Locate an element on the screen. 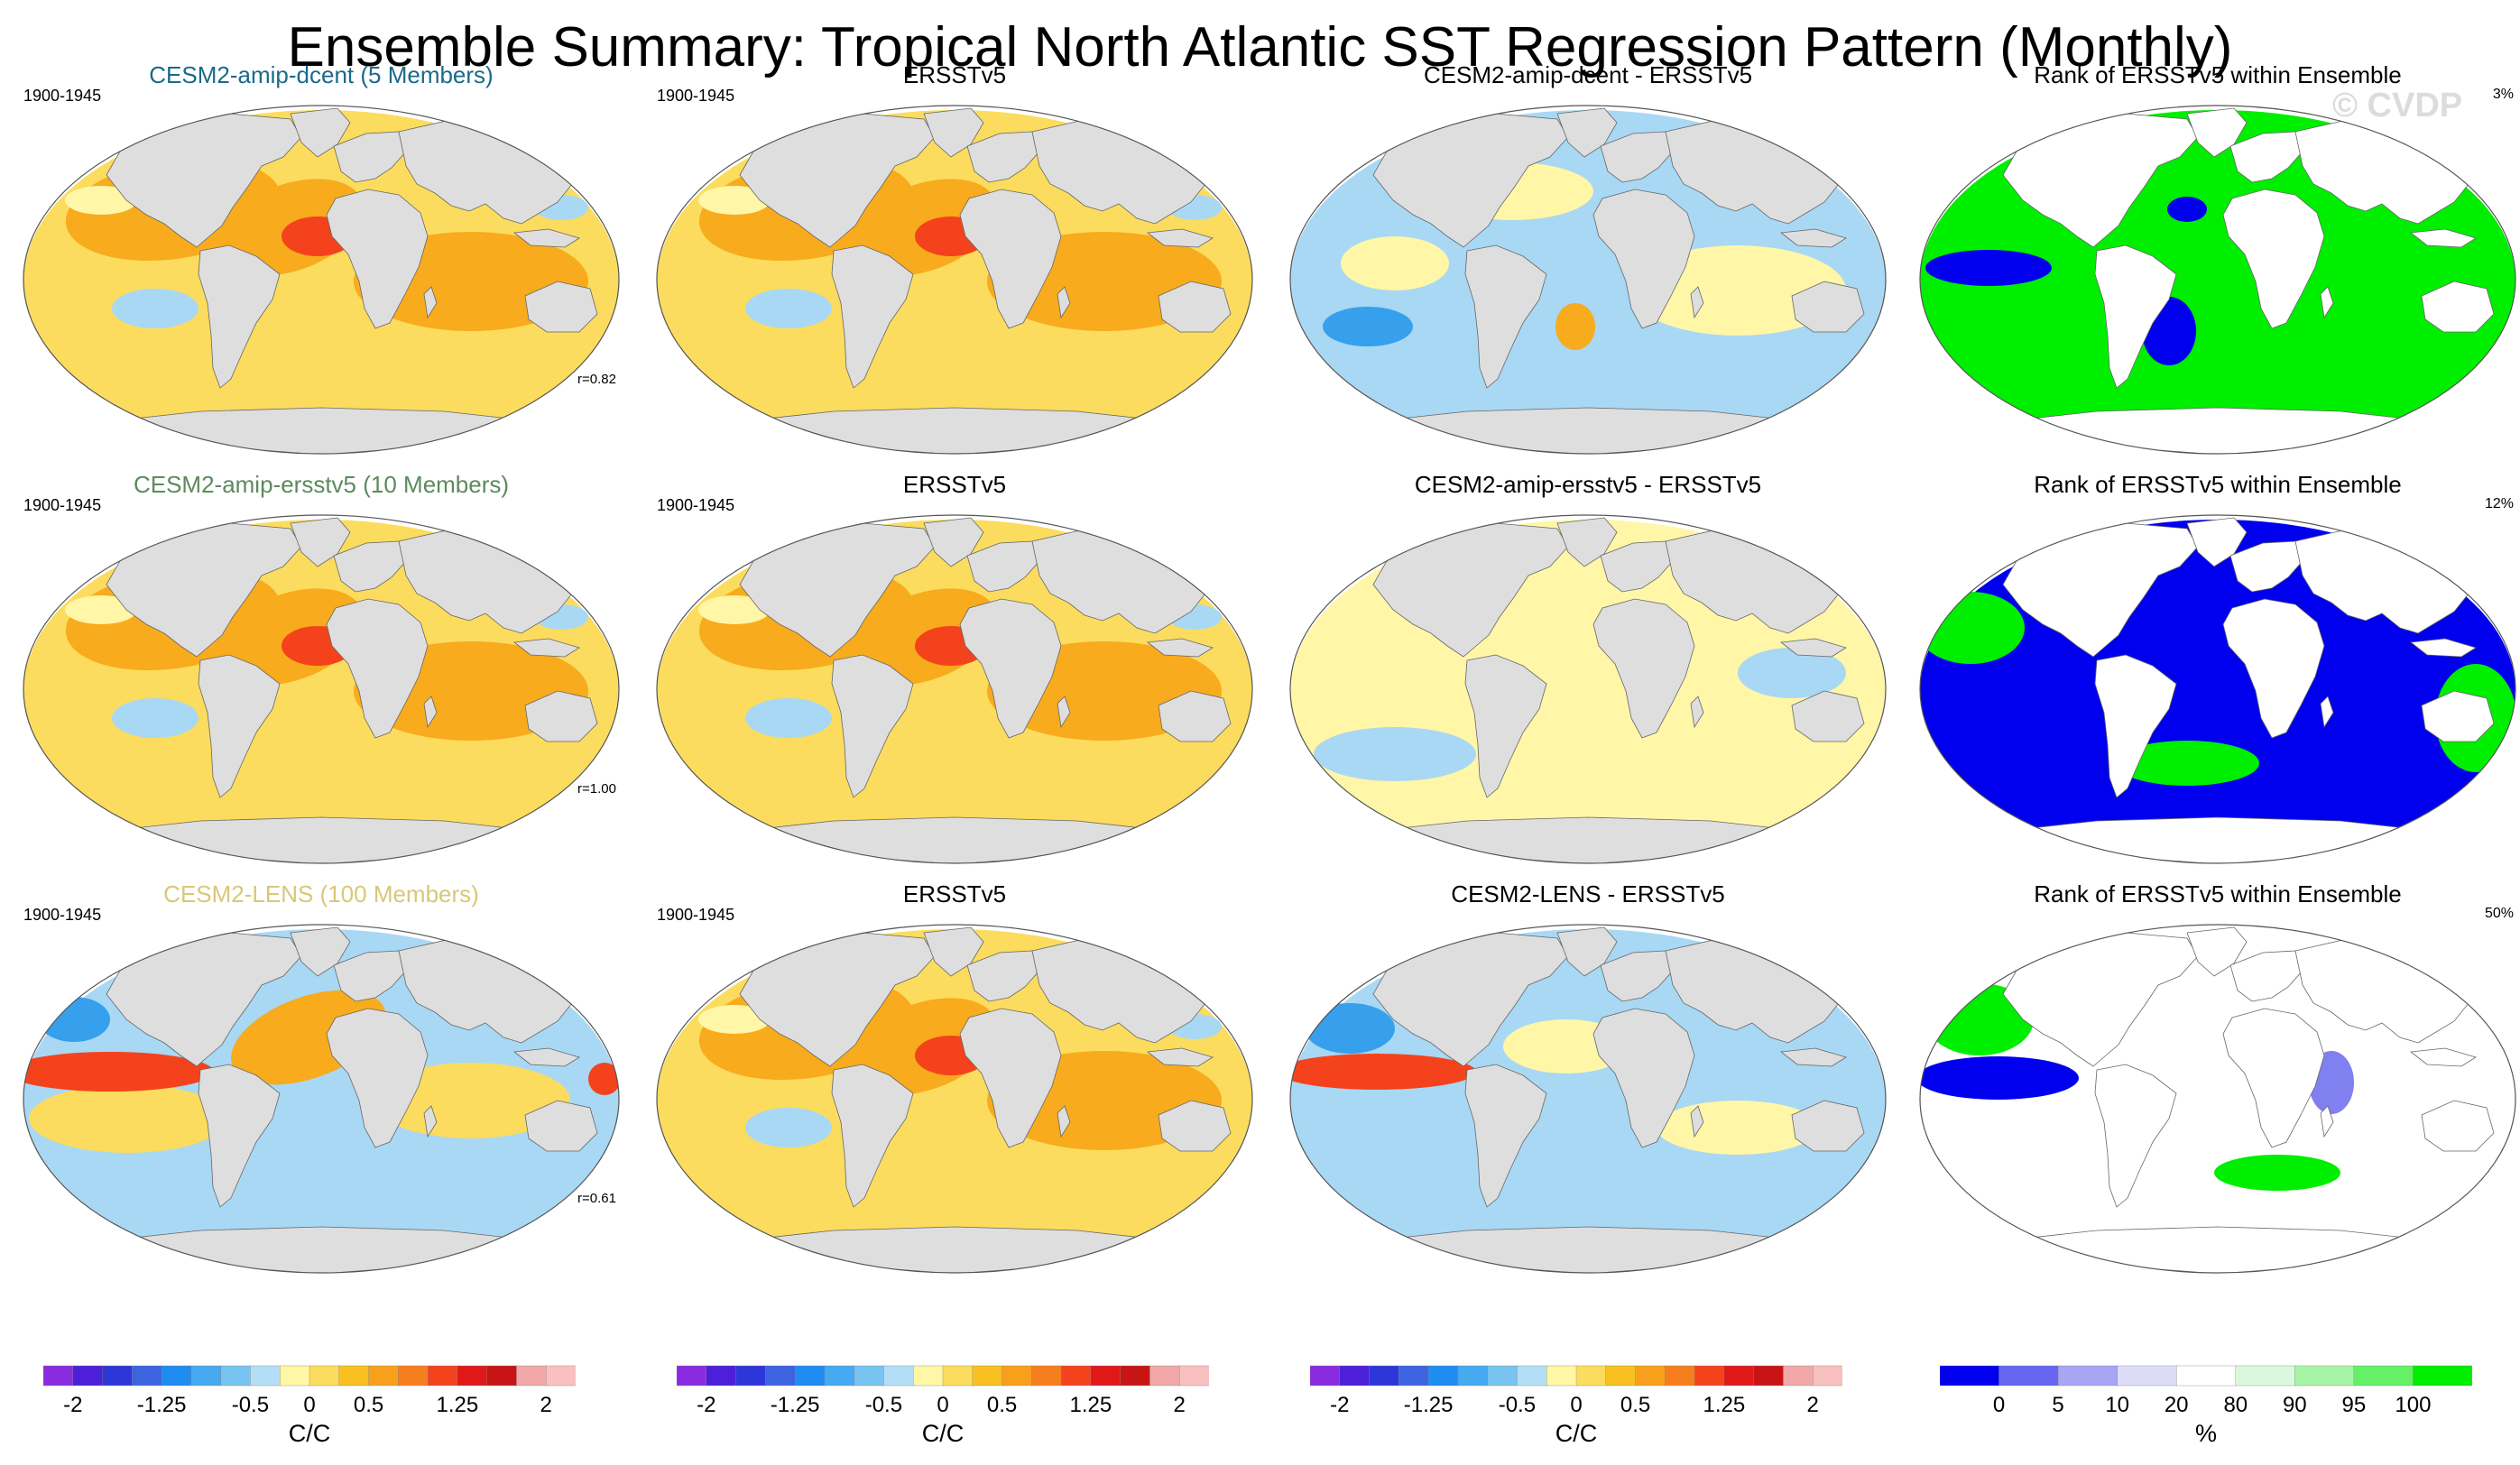 The width and height of the screenshot is (2520, 1465). panel-r1c4: Rank of ERSSTv5 within Ensemble 3% is located at coordinates (2211, 234).